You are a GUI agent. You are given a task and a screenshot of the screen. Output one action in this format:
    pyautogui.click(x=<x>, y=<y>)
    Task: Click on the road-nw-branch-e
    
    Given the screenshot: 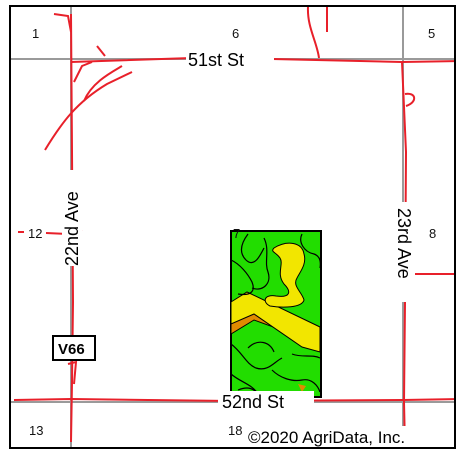 What is the action you would take?
    pyautogui.click(x=88, y=111)
    